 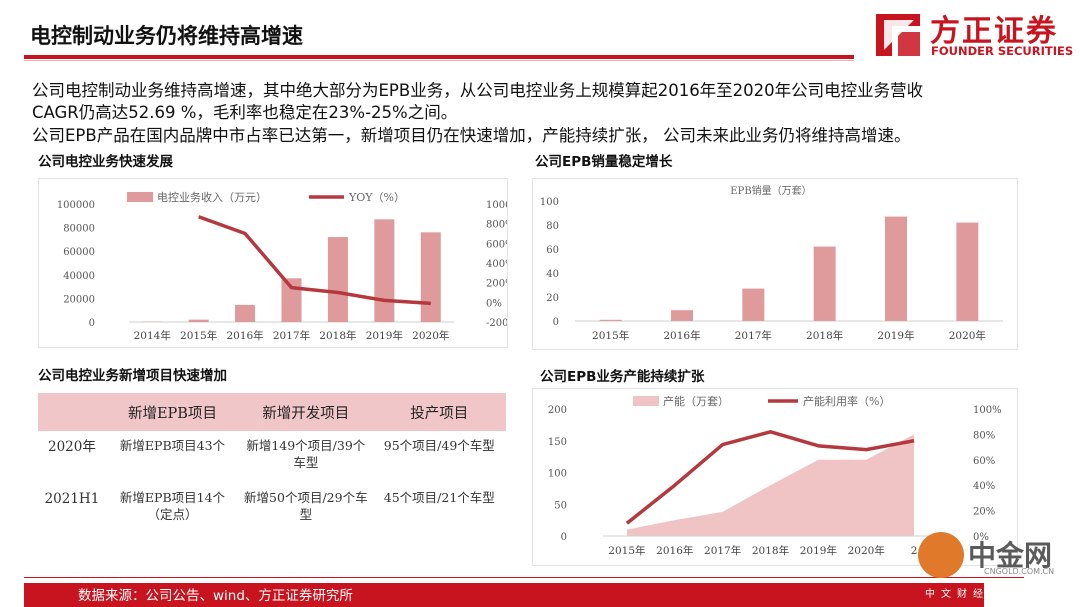 I want to click on y2-tick-label: 100%, so click(x=987, y=410).